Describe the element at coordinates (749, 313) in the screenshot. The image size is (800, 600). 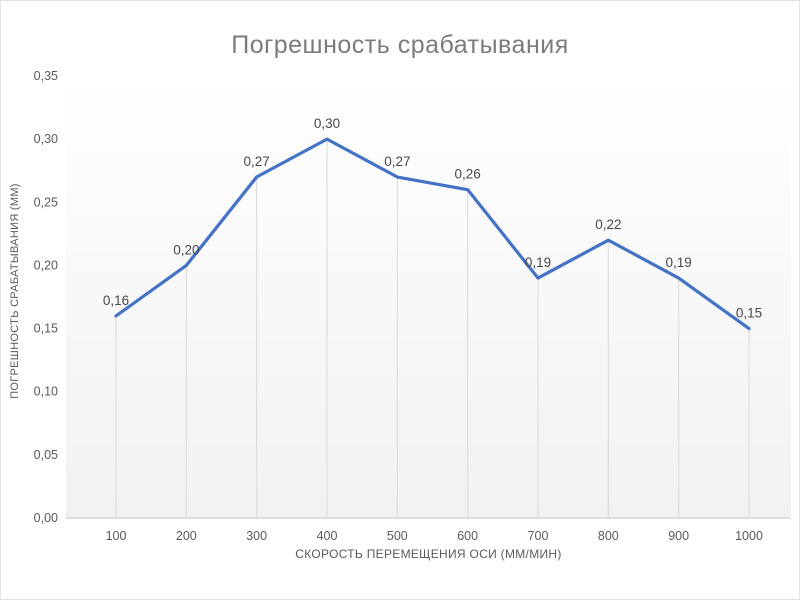
I see `data-point-label: 0,15` at that location.